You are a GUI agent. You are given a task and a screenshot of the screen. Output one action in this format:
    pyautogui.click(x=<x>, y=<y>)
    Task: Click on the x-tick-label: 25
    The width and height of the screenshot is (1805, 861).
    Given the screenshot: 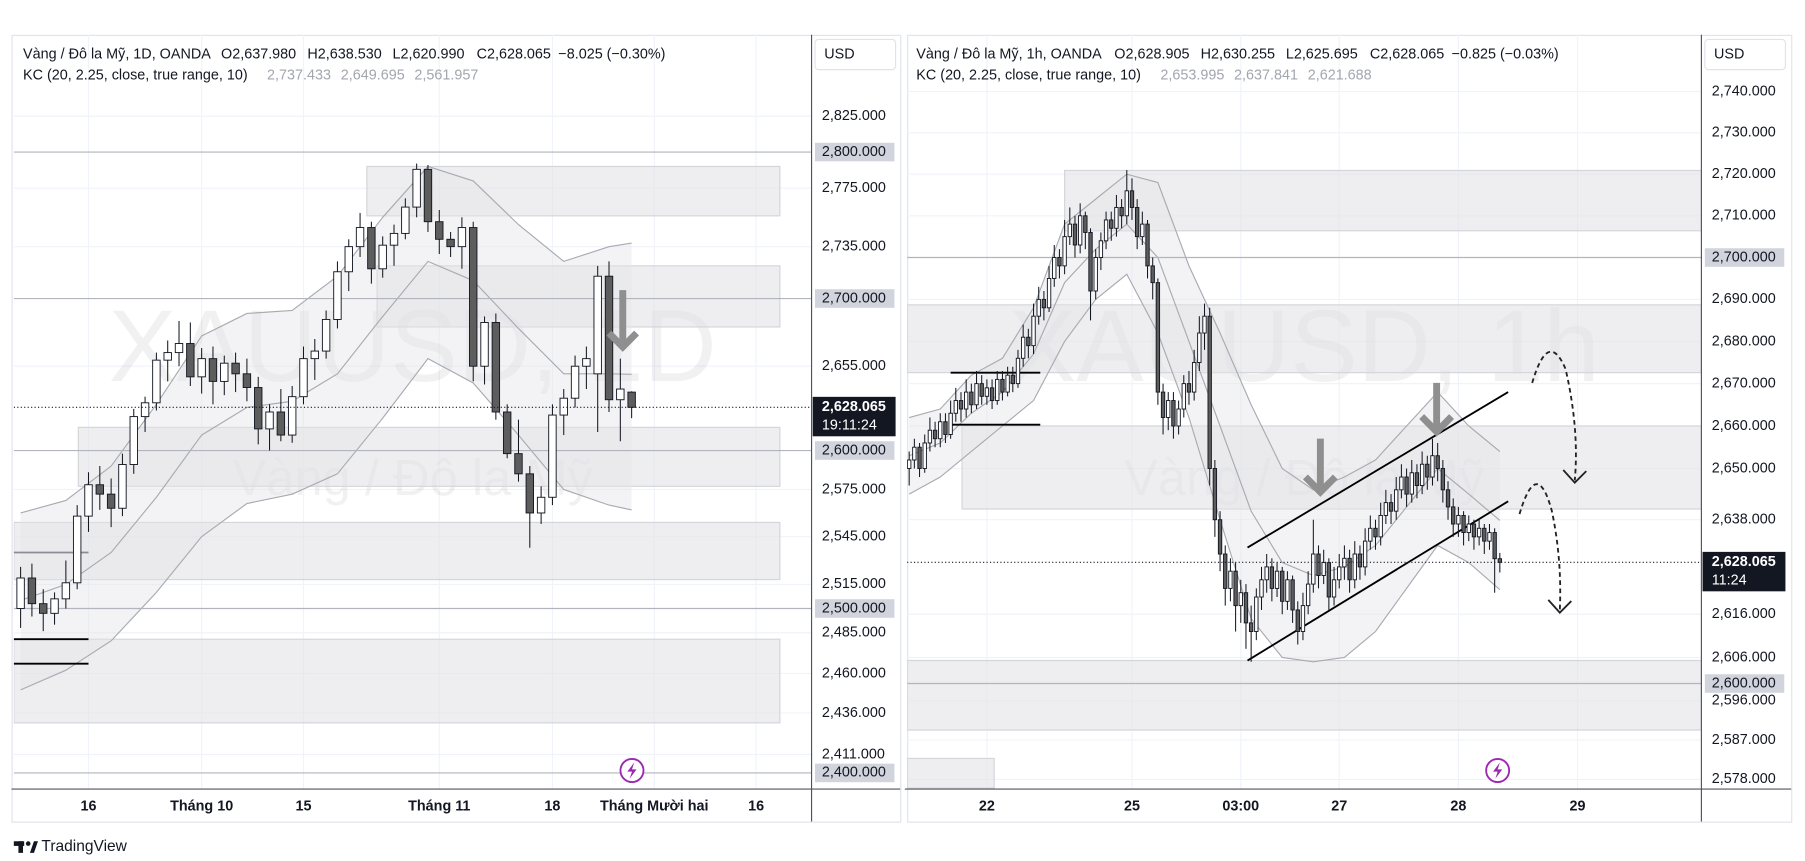 What is the action you would take?
    pyautogui.click(x=1132, y=806)
    